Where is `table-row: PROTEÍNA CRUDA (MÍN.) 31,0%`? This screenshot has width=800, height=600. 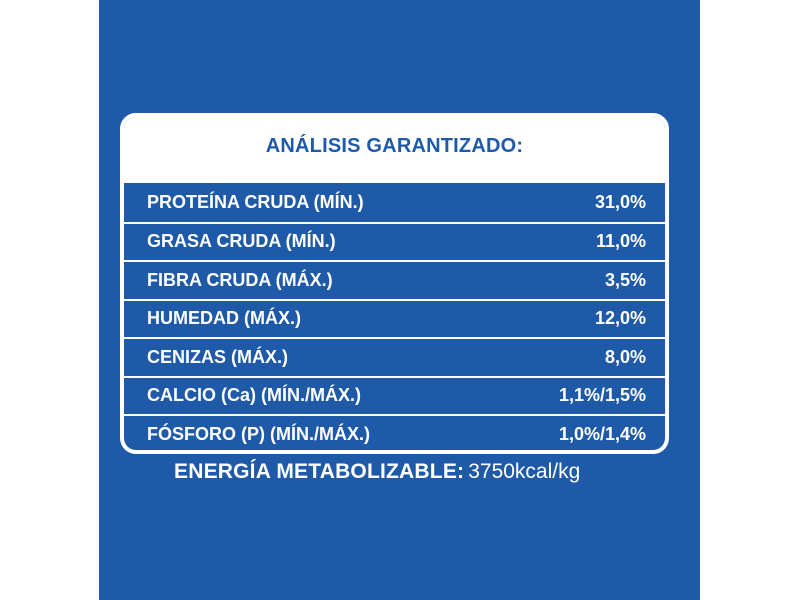
table-row: PROTEÍNA CRUDA (MÍN.) 31,0% is located at coordinates (394, 202).